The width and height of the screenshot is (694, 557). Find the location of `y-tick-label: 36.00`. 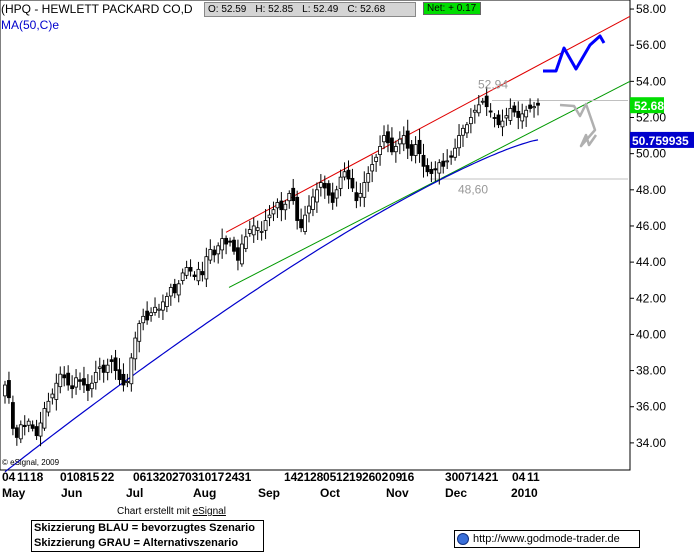

y-tick-label: 36.00 is located at coordinates (651, 407).